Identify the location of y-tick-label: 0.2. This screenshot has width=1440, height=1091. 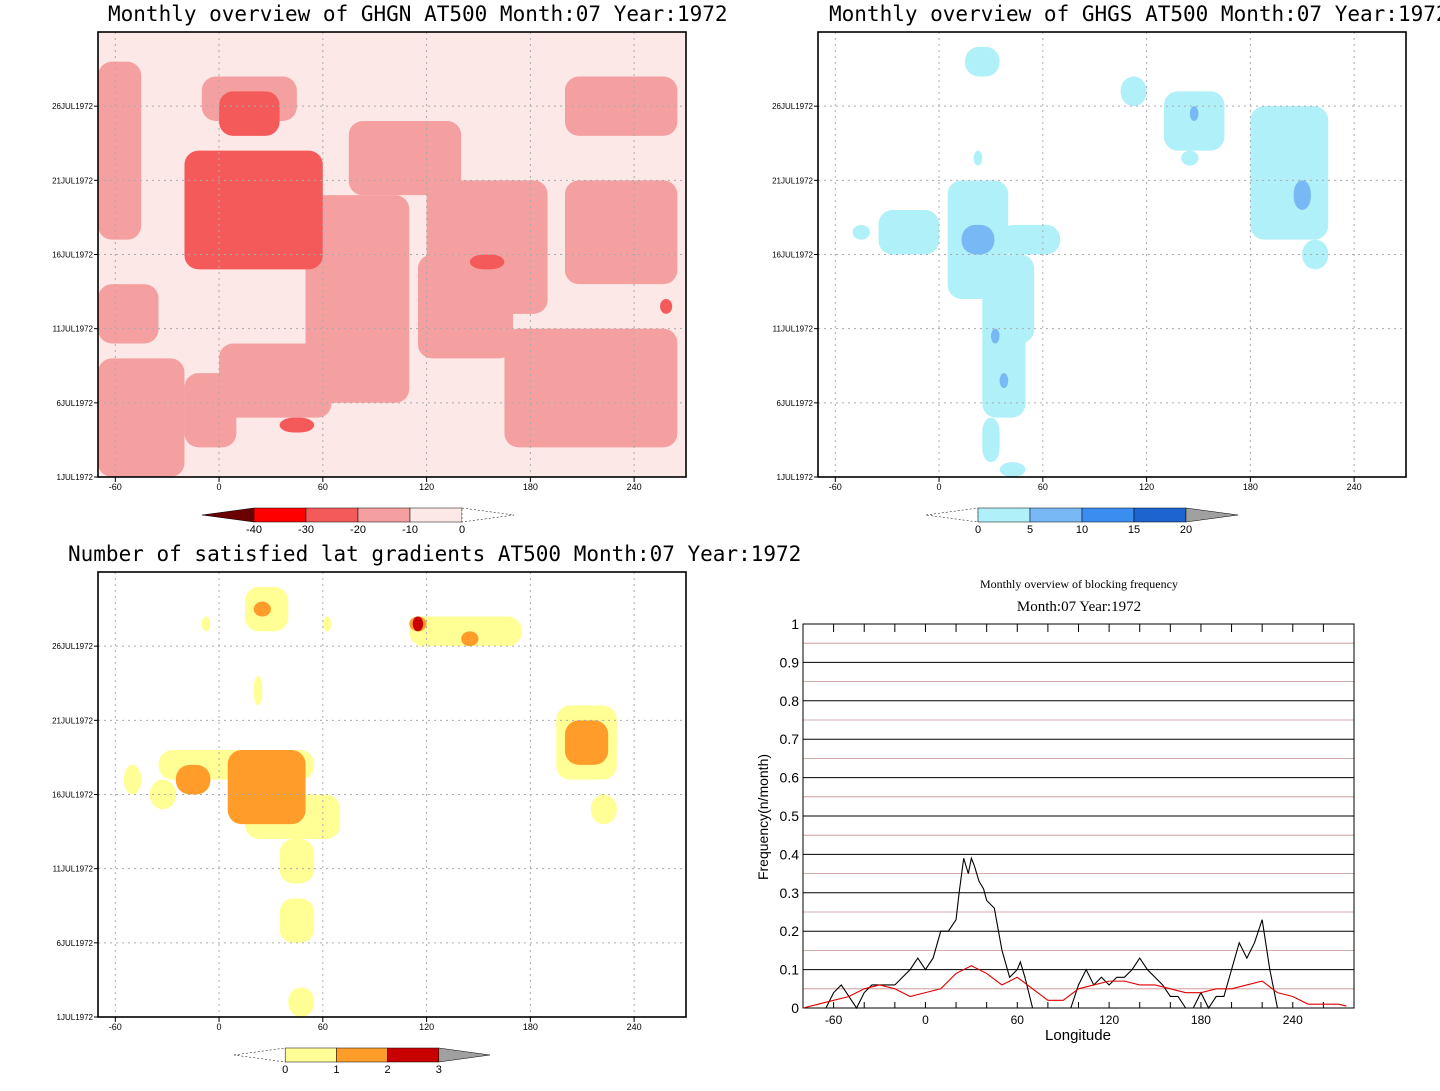
(790, 931).